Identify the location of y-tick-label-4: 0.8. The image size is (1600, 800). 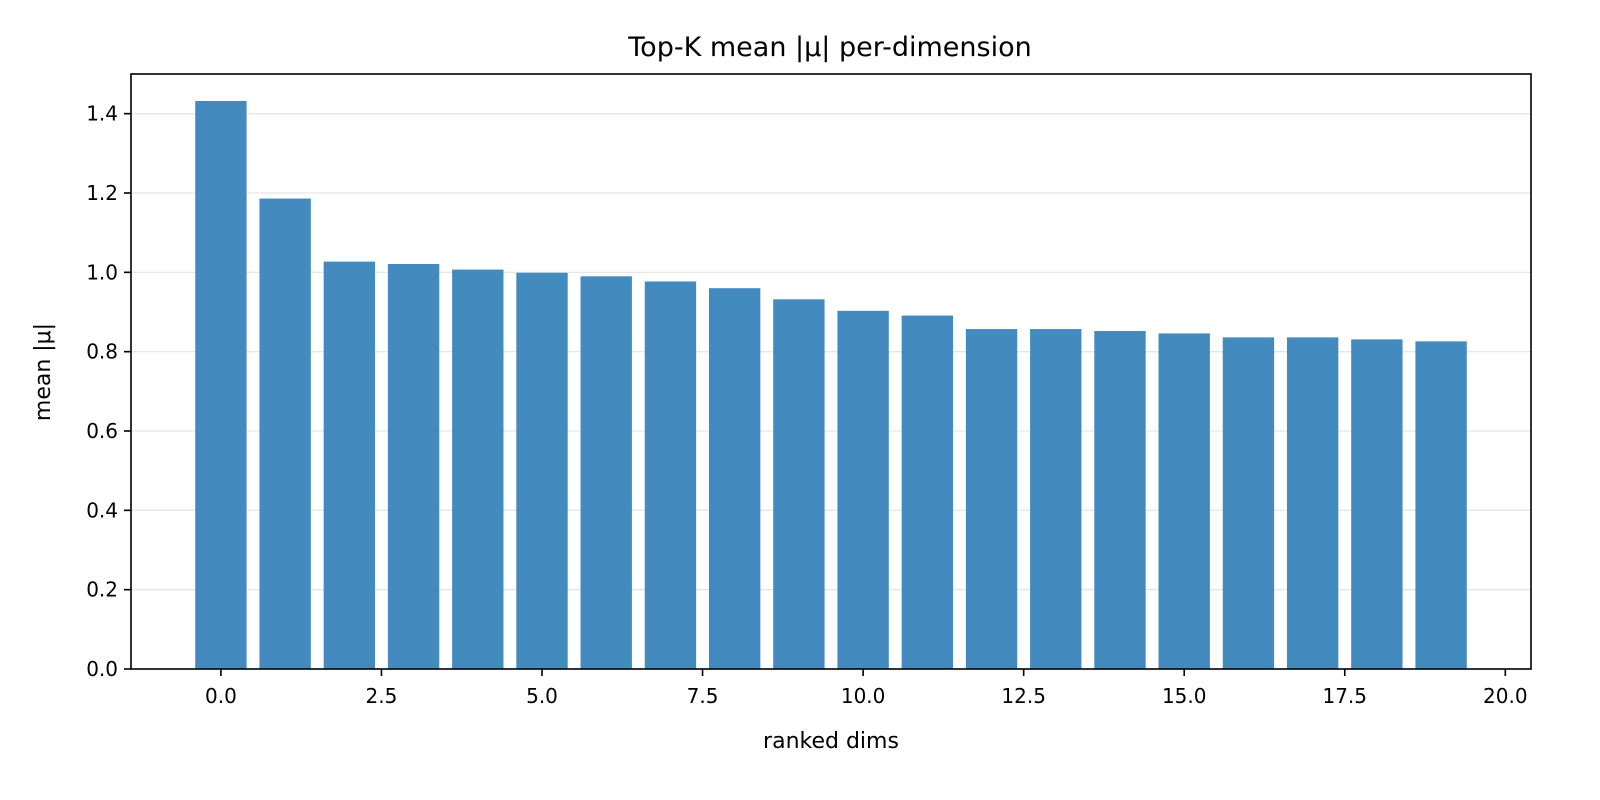
(102, 352).